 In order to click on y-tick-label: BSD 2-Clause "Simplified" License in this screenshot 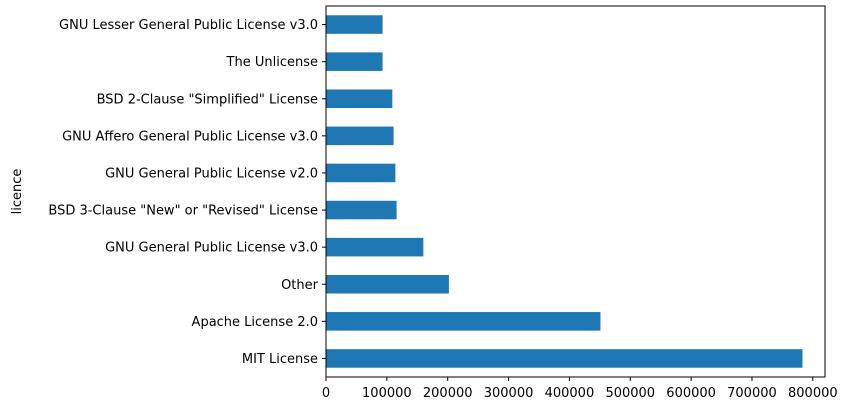, I will do `click(207, 99)`.